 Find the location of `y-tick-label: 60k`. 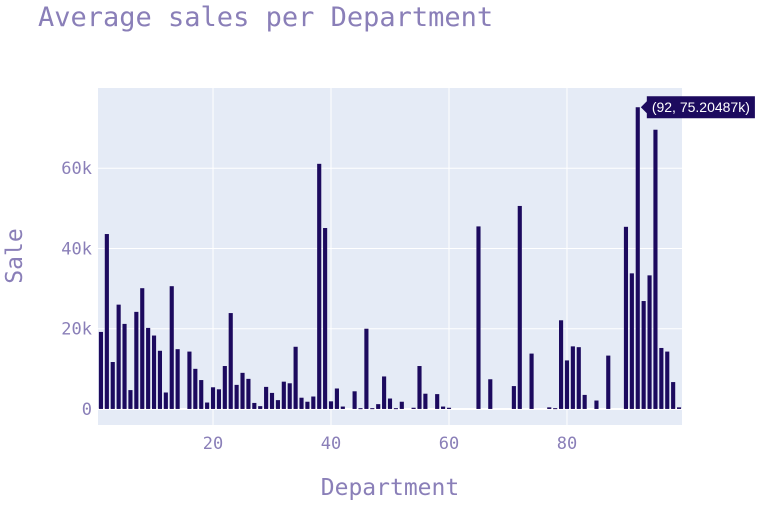

y-tick-label: 60k is located at coordinates (76, 169).